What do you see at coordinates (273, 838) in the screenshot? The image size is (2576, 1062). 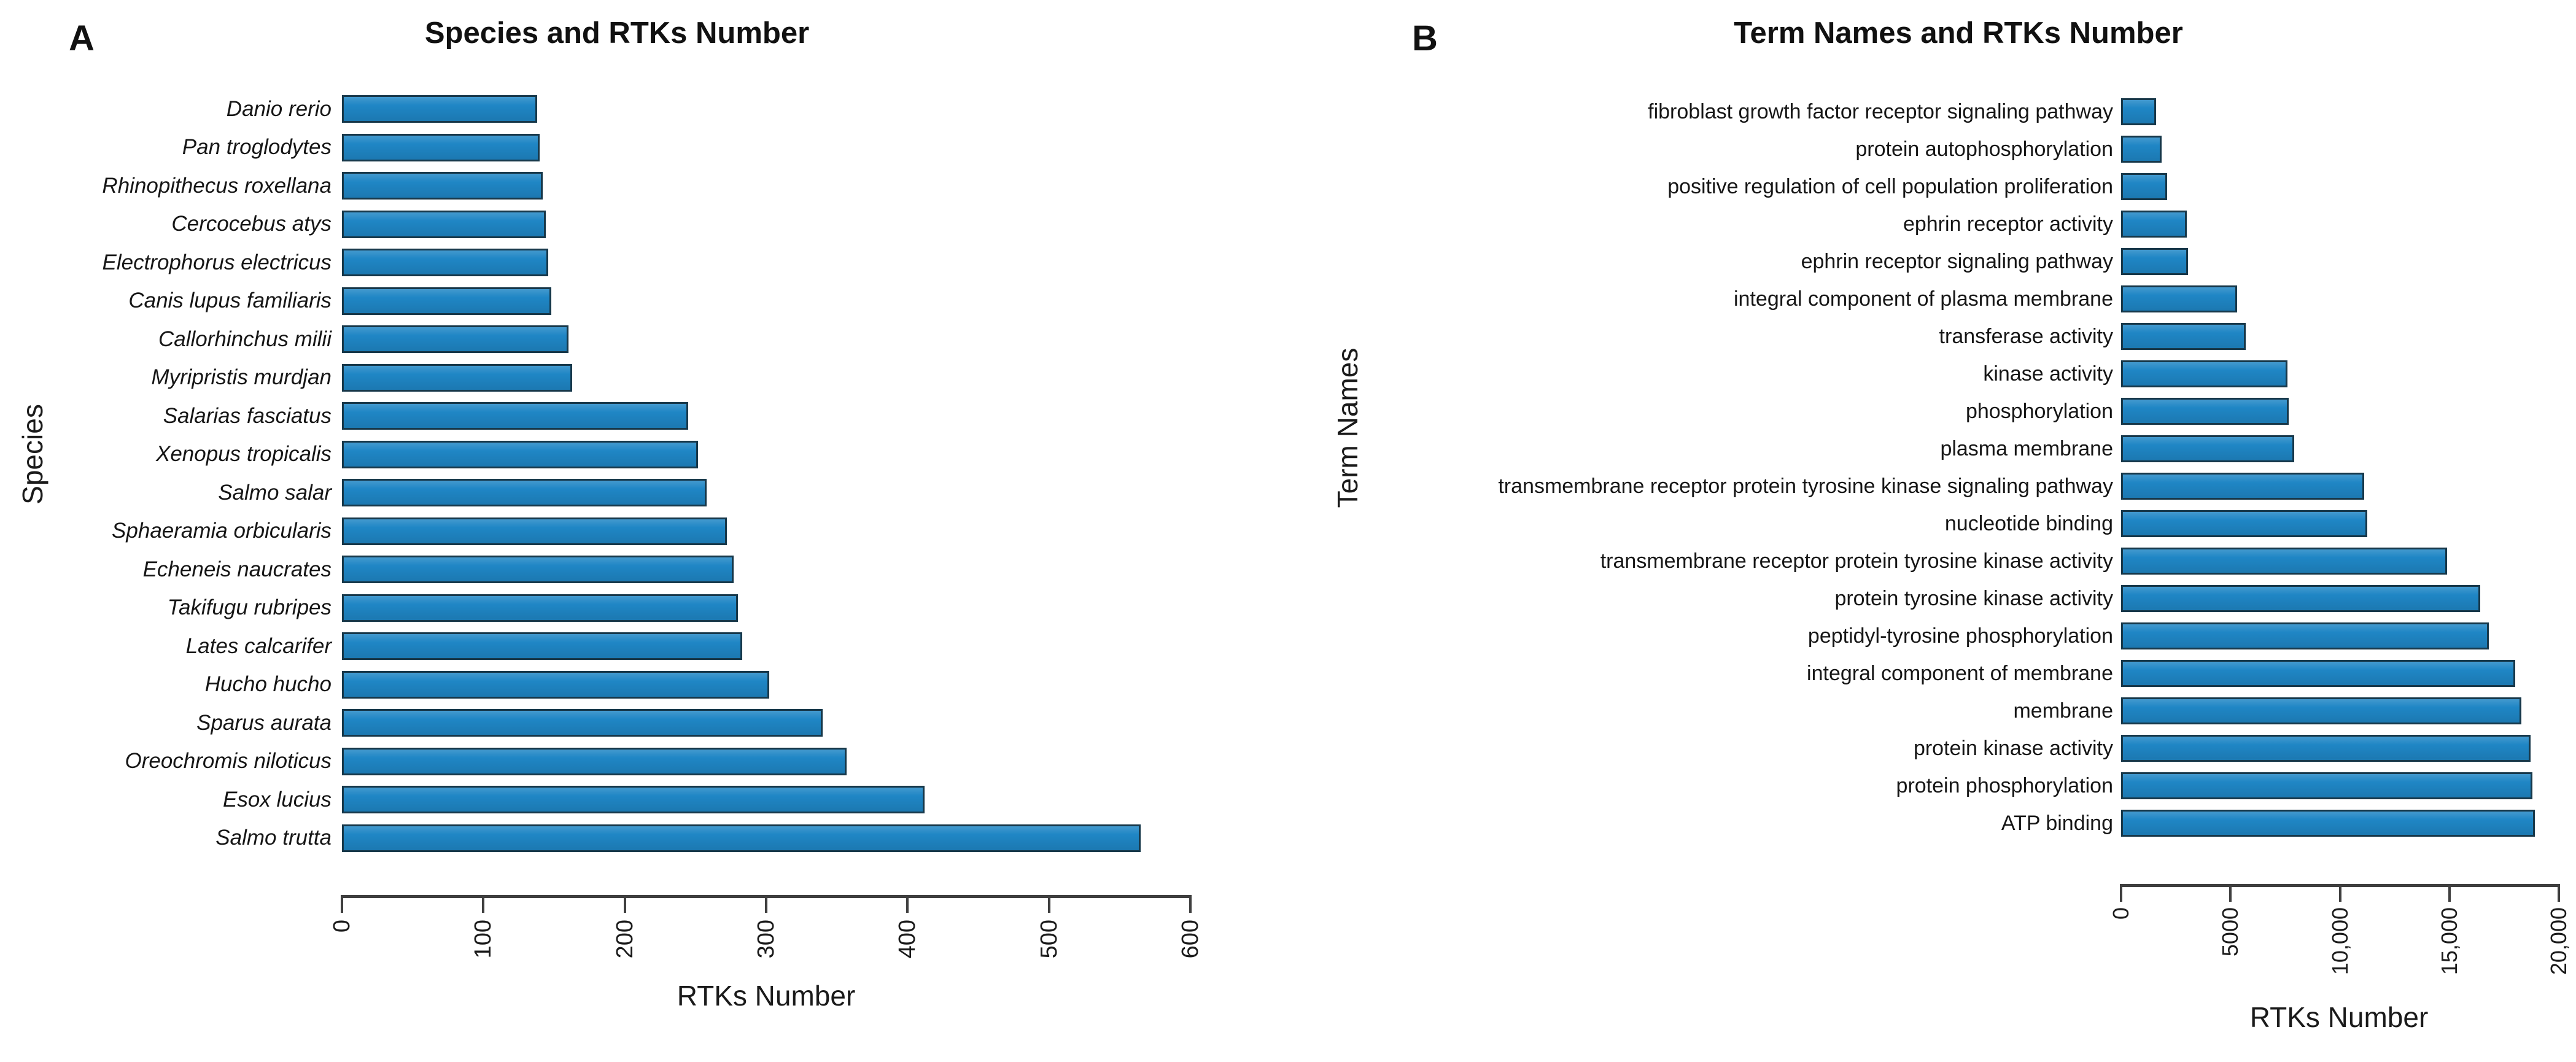 I see `category-label: Salmo trutta` at bounding box center [273, 838].